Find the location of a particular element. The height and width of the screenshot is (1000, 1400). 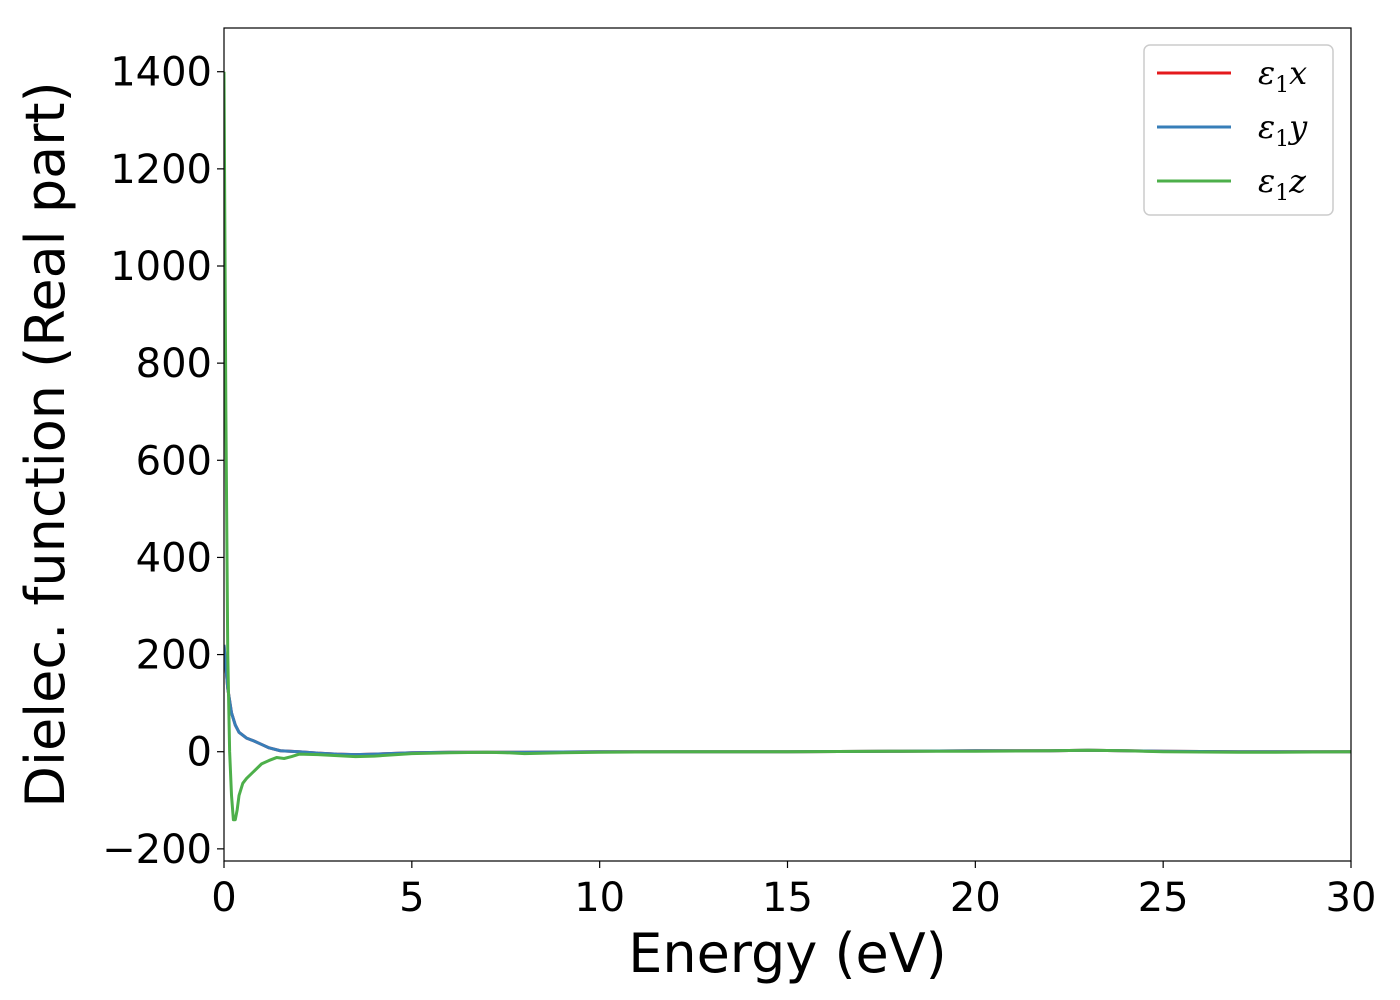

x-tick-label: 10 is located at coordinates (599, 898).